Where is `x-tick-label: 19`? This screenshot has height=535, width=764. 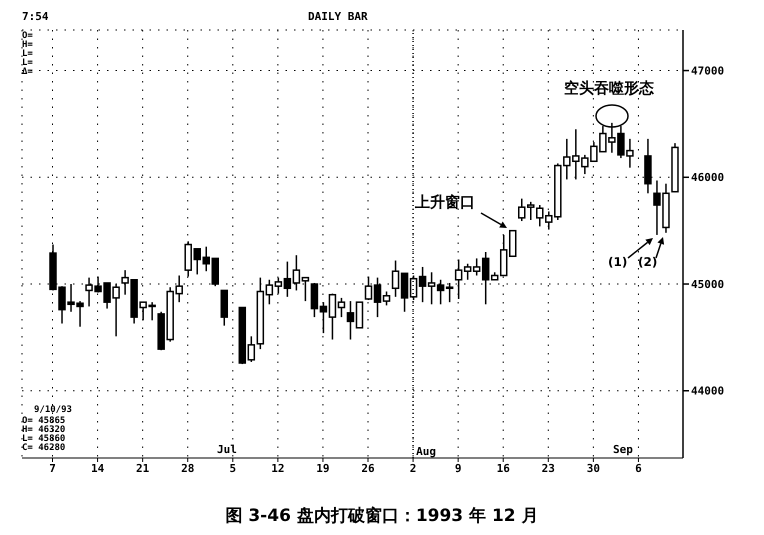 x-tick-label: 19 is located at coordinates (323, 468).